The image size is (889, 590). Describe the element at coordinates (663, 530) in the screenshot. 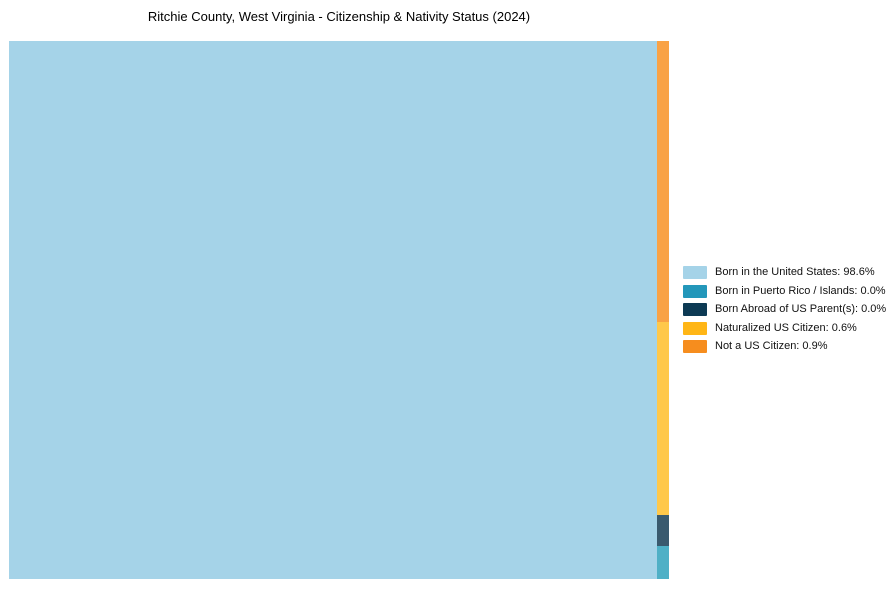

I see `treemap-rect-born-abroad` at that location.